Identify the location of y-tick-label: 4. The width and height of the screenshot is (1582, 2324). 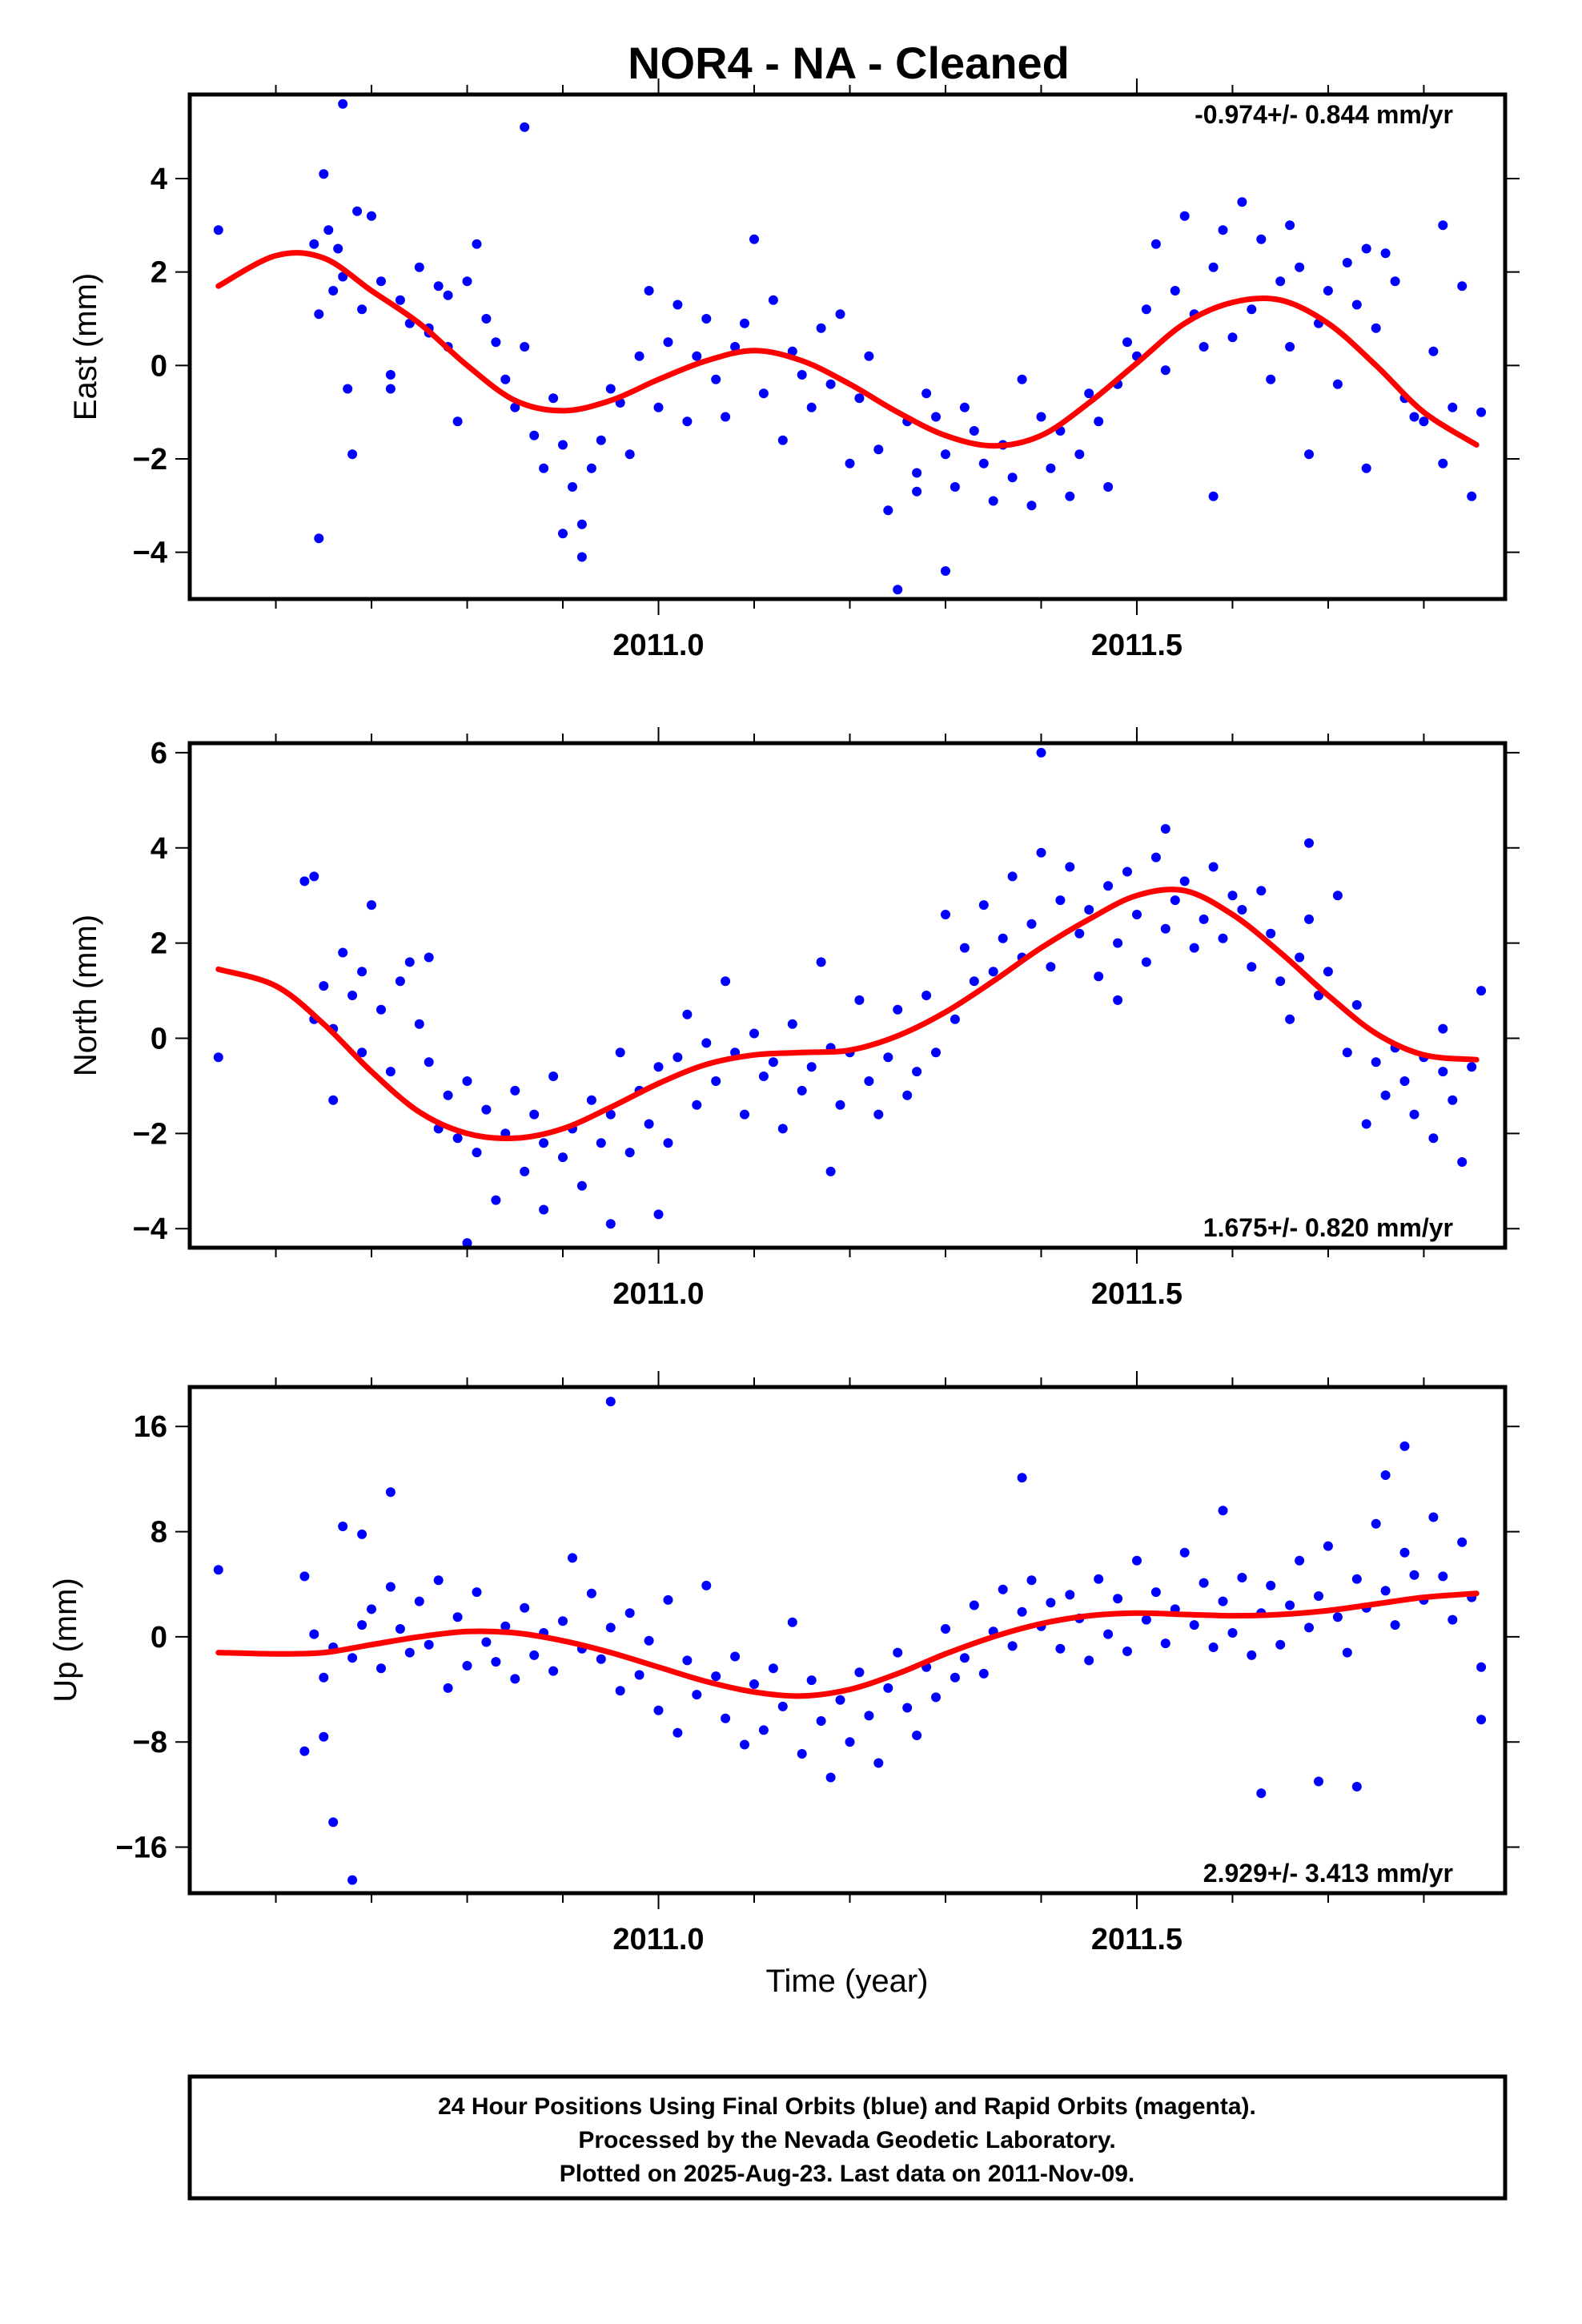
(159, 179).